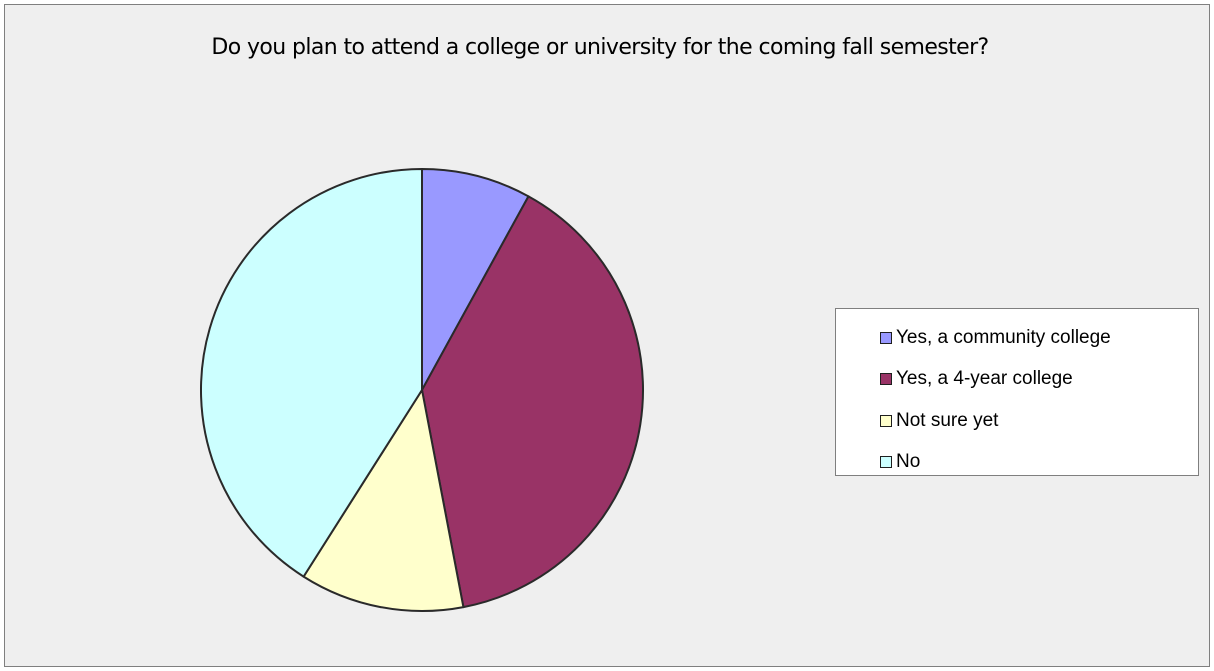 The height and width of the screenshot is (671, 1214). What do you see at coordinates (908, 462) in the screenshot?
I see `legend-label: No` at bounding box center [908, 462].